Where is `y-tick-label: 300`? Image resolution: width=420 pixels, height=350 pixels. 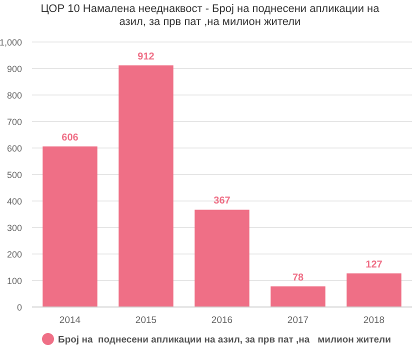 y-tick-label: 300 is located at coordinates (14, 228).